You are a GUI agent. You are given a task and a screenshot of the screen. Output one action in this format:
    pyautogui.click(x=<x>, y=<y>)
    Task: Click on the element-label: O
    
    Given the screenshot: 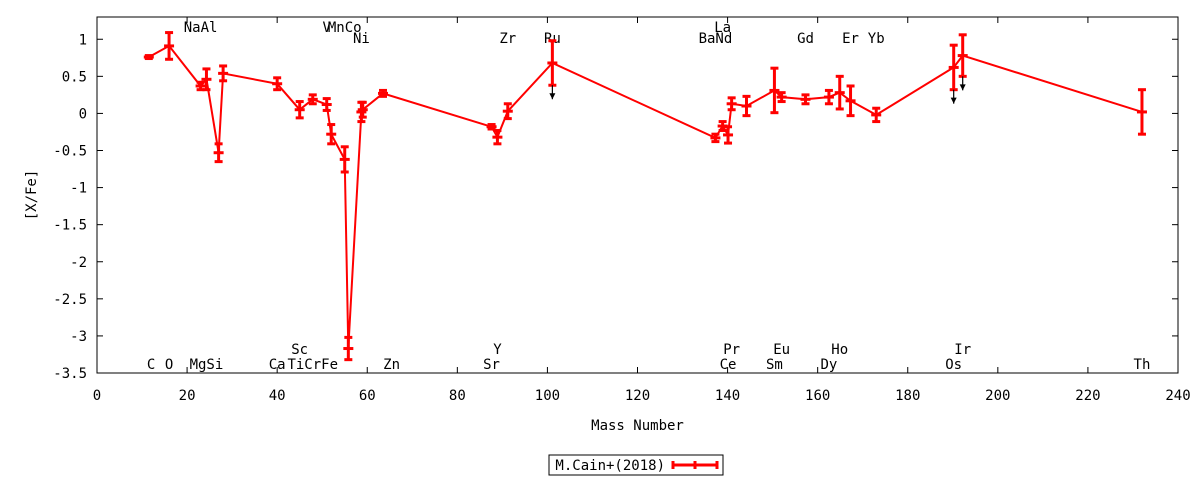 What is the action you would take?
    pyautogui.click(x=169, y=365)
    